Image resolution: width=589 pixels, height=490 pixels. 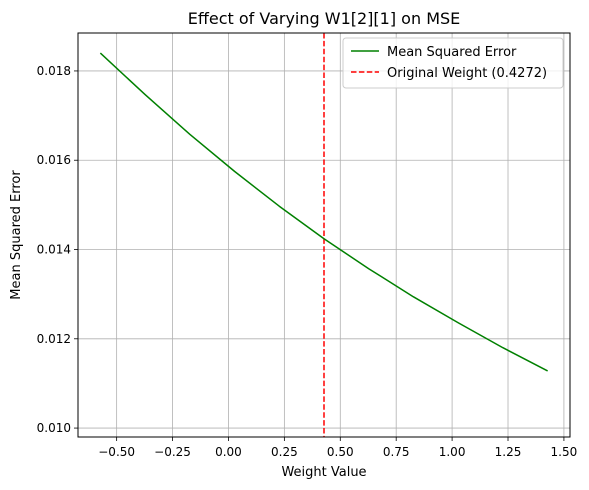 I want to click on y-tick-label: 0.010, so click(x=54, y=428).